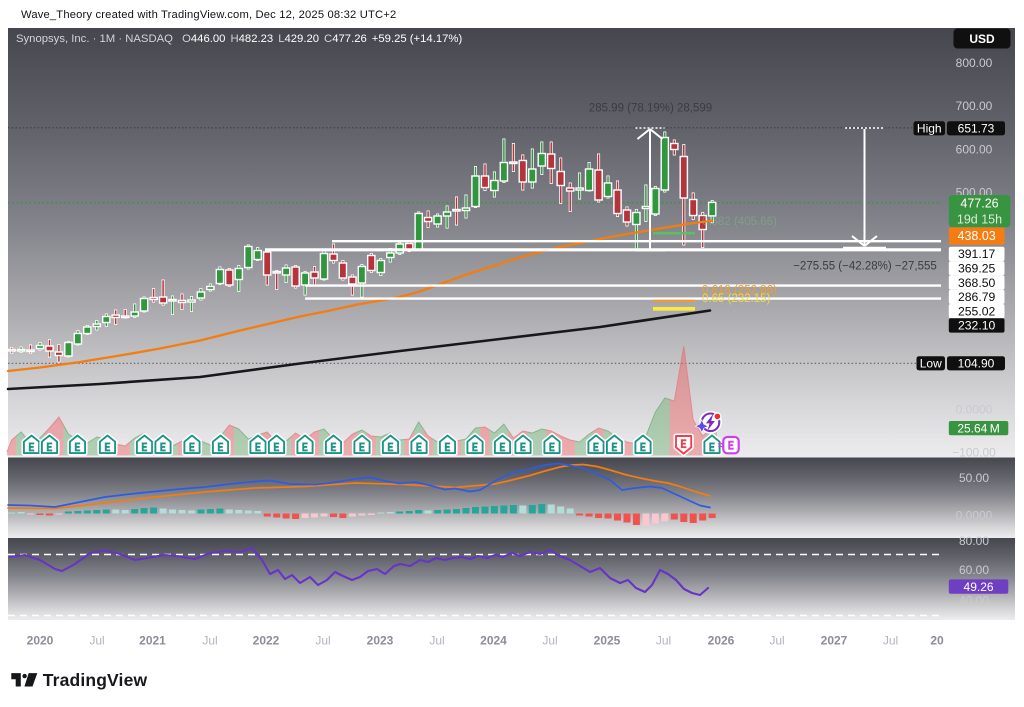 Image resolution: width=1024 pixels, height=707 pixels. I want to click on svg-text: 50.00, so click(974, 478).